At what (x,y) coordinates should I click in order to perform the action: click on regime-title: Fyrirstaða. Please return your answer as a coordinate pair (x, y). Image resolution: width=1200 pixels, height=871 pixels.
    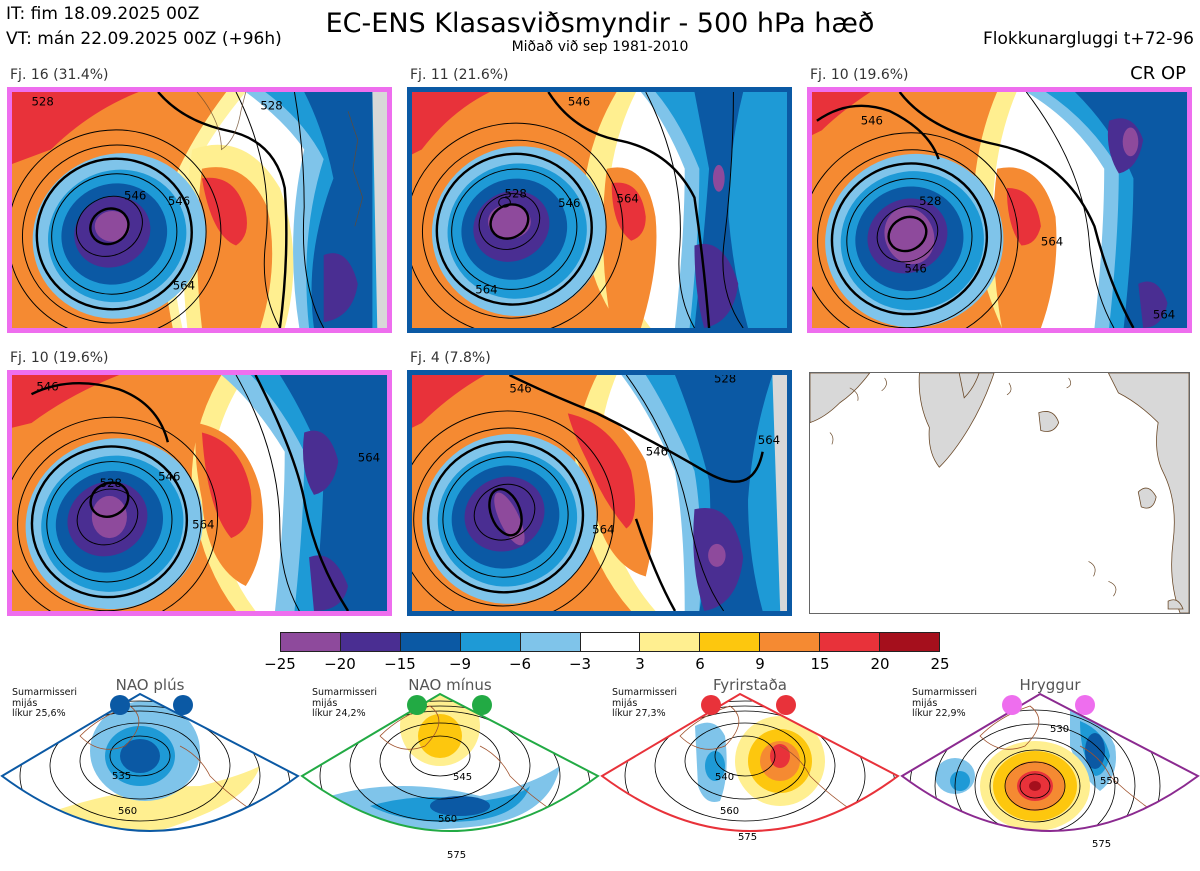
    Looking at the image, I should click on (750, 685).